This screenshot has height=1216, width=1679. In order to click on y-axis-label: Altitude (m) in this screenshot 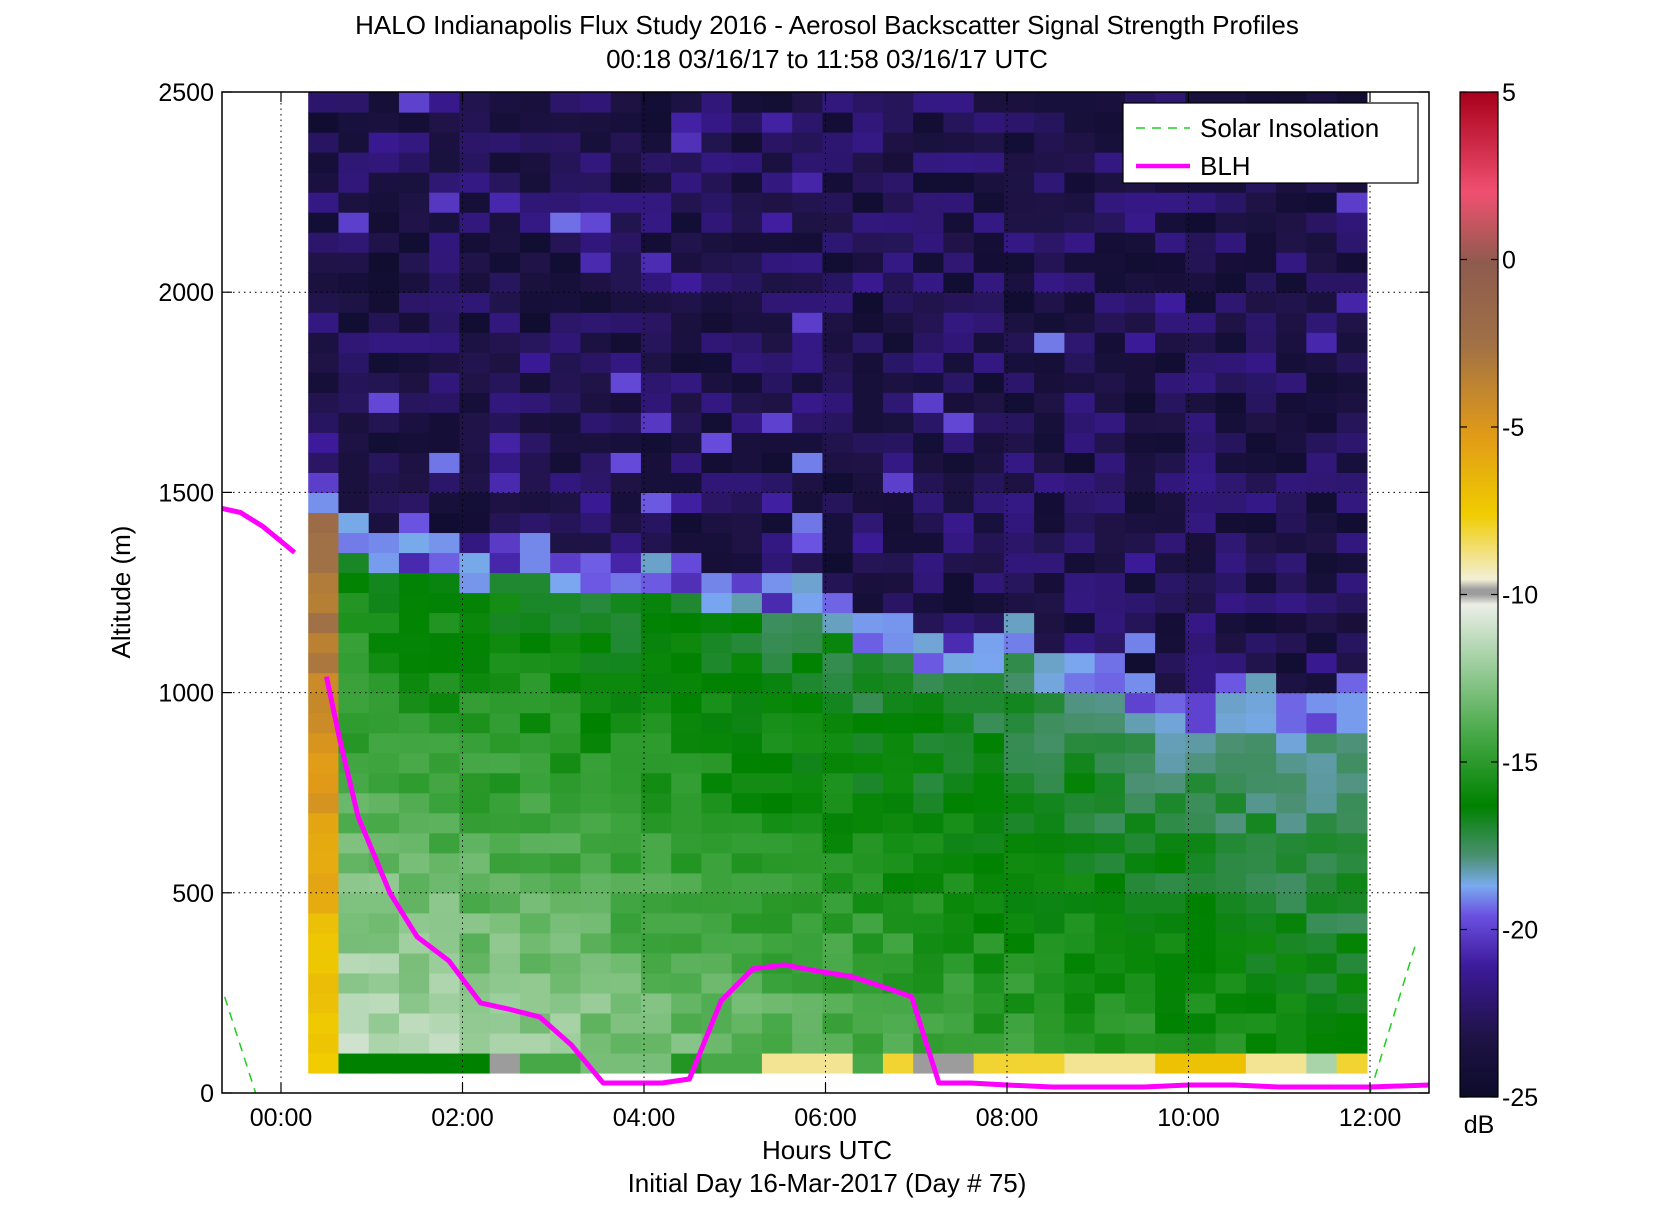, I will do `click(121, 592)`.